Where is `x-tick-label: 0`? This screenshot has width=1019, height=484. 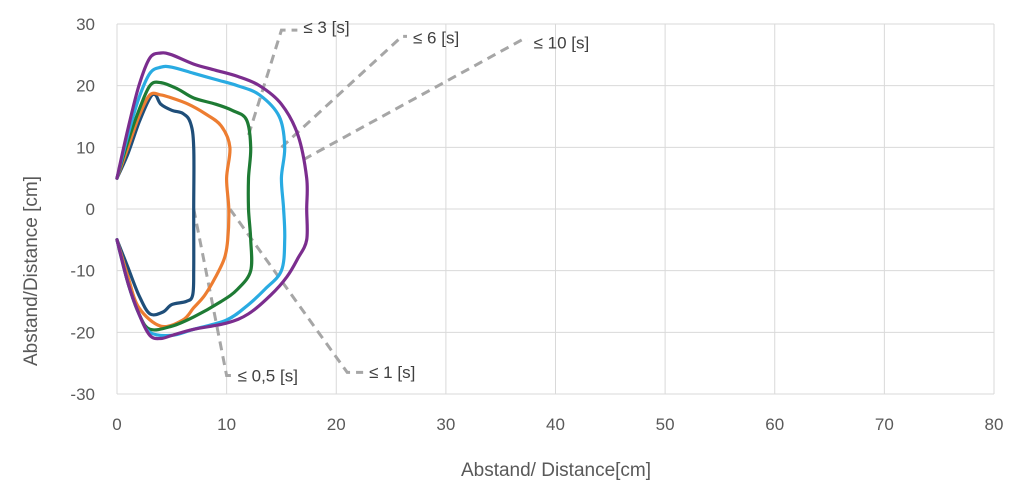
x-tick-label: 0 is located at coordinates (116, 424).